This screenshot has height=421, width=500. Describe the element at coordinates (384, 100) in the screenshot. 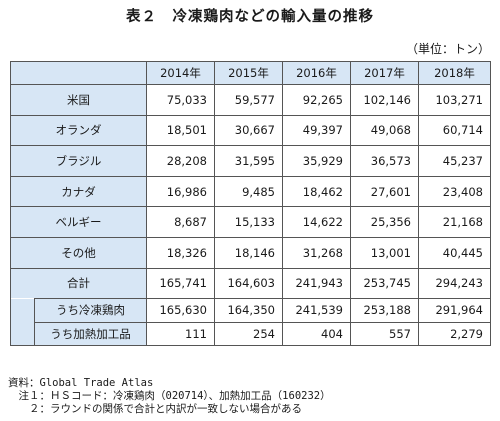

I see `table-cell: 102,146` at that location.